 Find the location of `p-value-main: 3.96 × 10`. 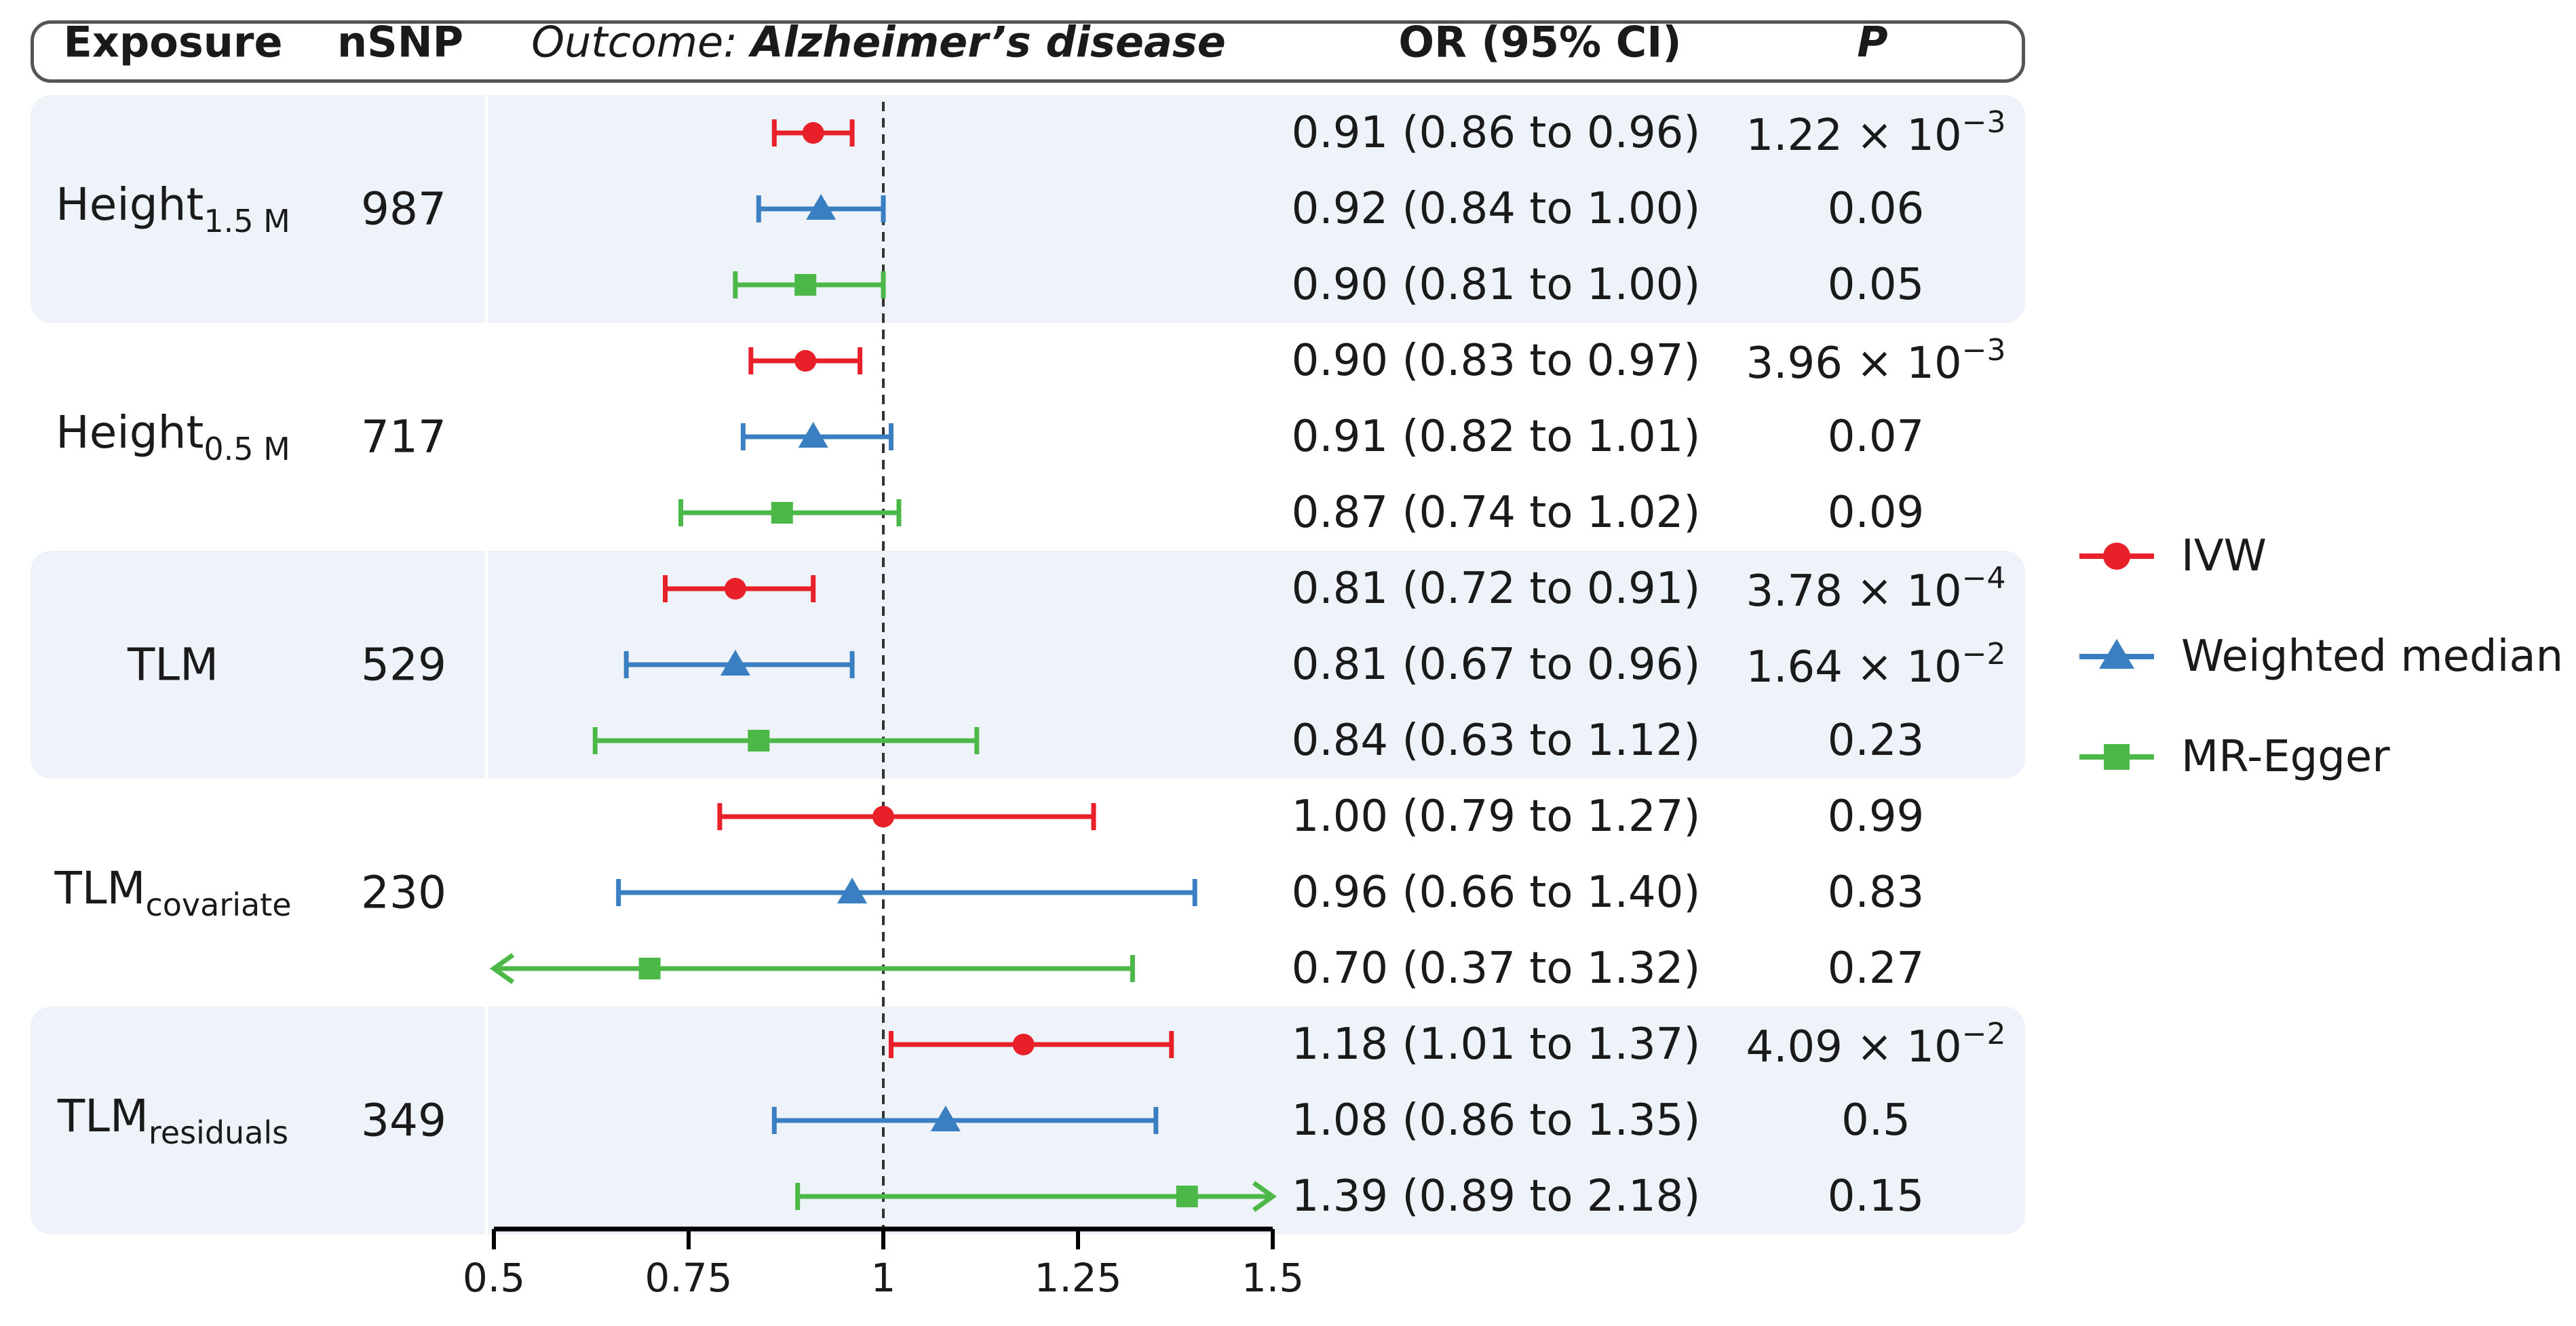

p-value-main: 3.96 × 10 is located at coordinates (1854, 363).